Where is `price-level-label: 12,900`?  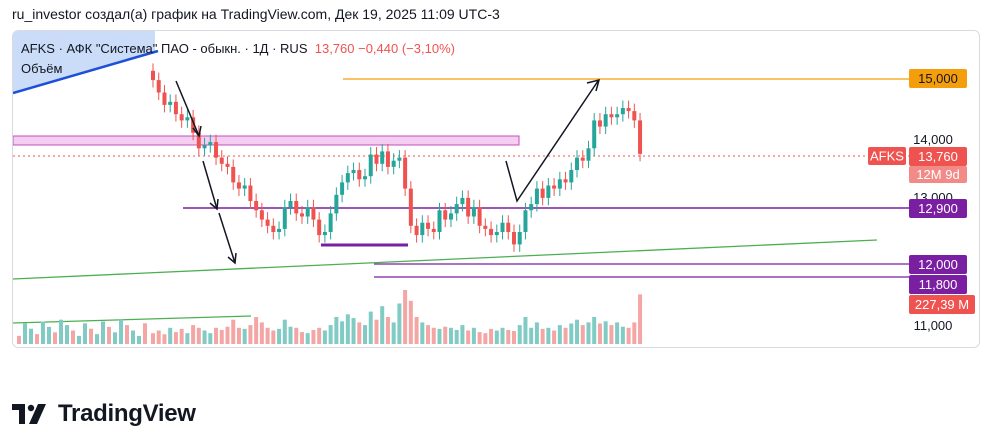 price-level-label: 12,900 is located at coordinates (938, 208).